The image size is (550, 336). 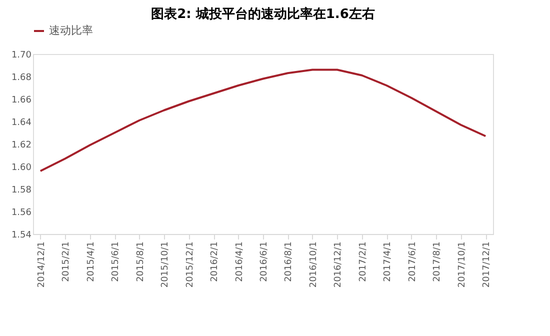 What do you see at coordinates (67, 262) in the screenshot?
I see `x-tick-label: 2015/2/1` at bounding box center [67, 262].